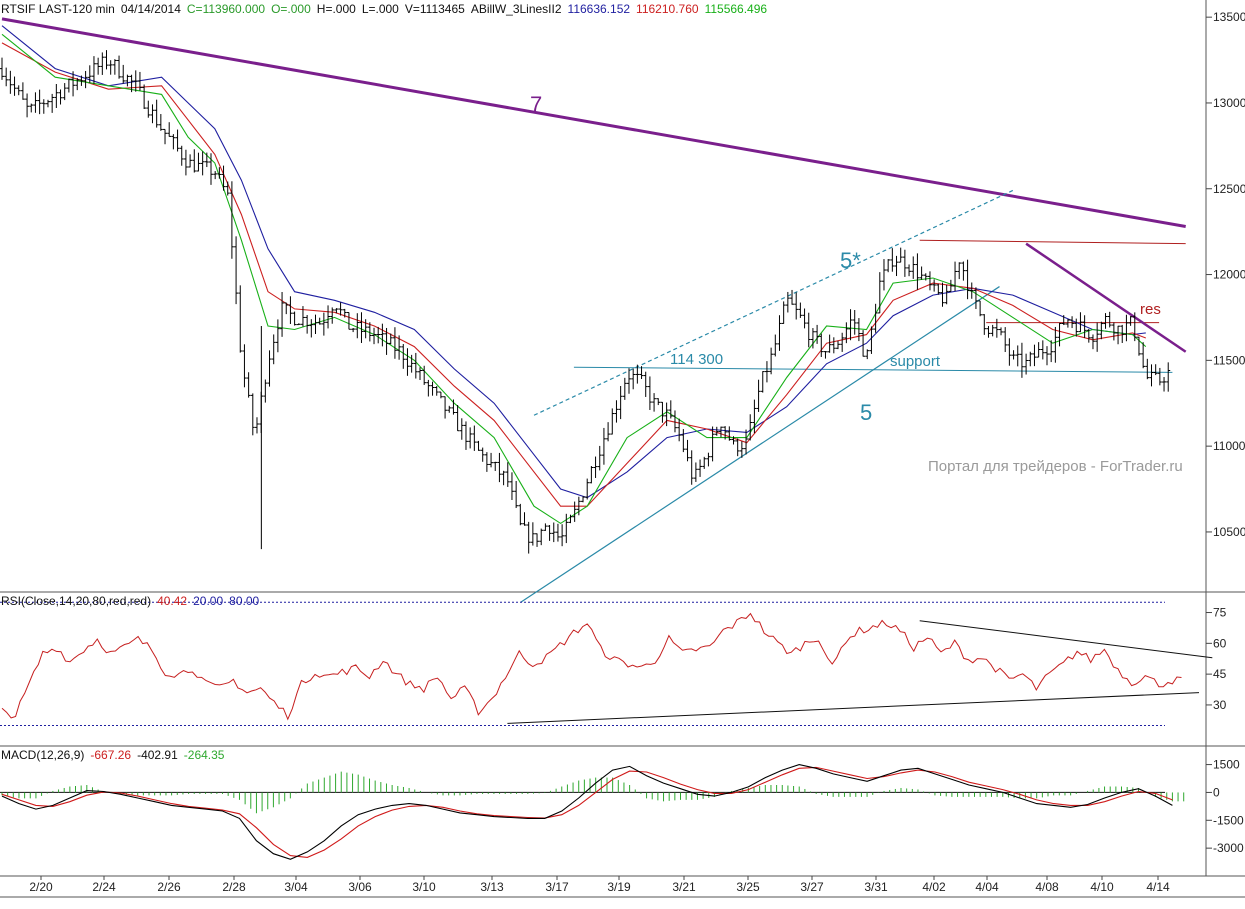  What do you see at coordinates (1220, 643) in the screenshot?
I see `rsi-tick-label: 60` at bounding box center [1220, 643].